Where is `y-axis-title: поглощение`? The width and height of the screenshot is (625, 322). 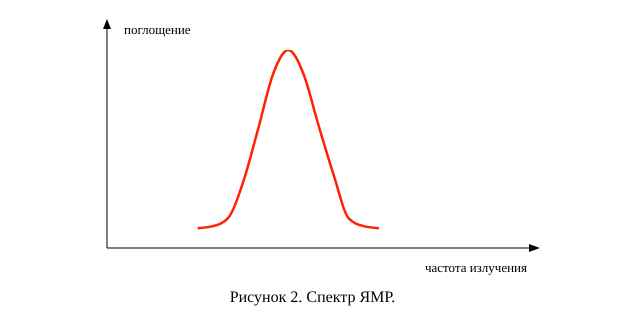 y-axis-title: поглощение is located at coordinates (157, 30).